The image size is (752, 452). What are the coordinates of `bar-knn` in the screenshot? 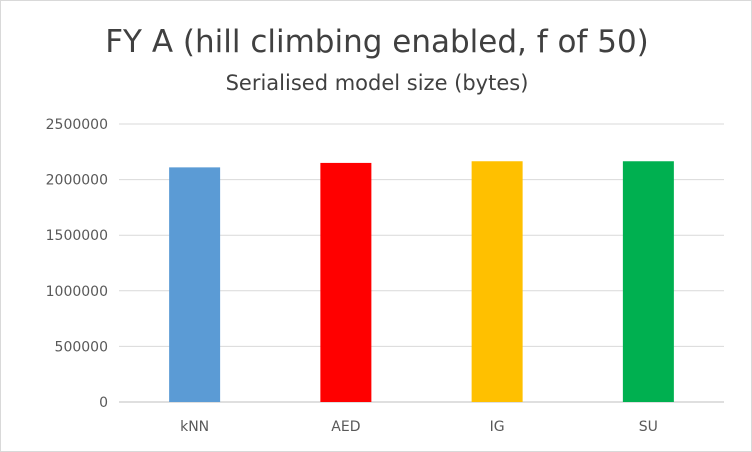 It's located at (195, 284).